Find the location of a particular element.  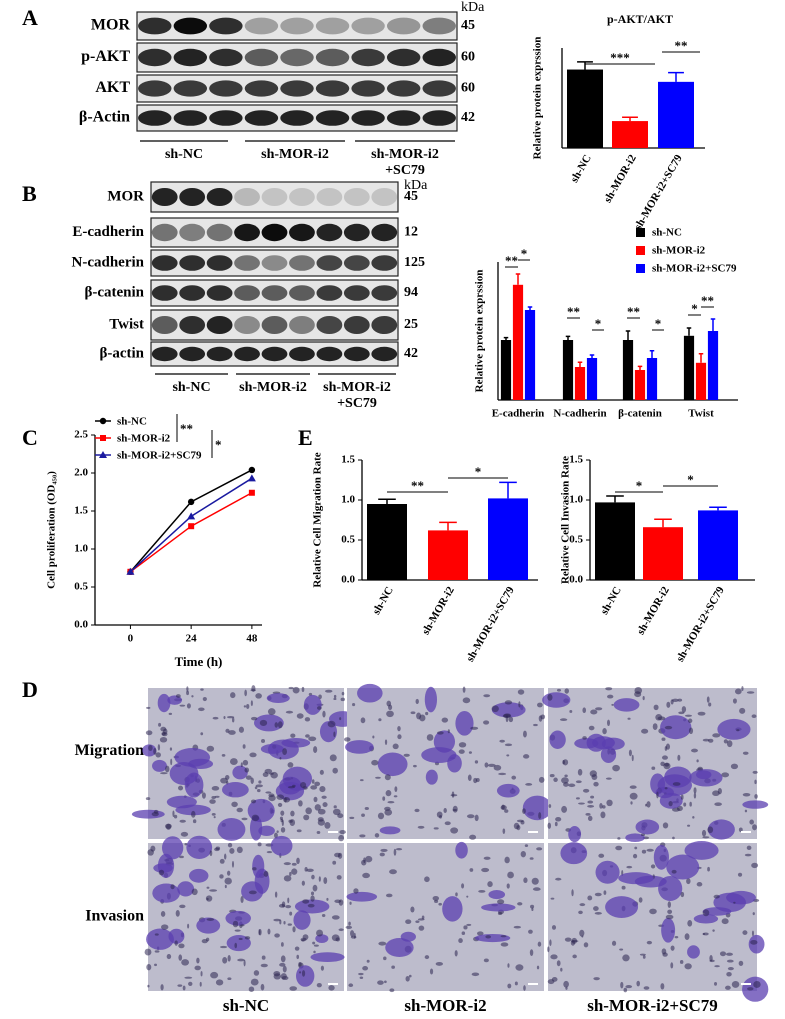

x-tick-label: sh-MOR-i2 is located at coordinates (620, 178).